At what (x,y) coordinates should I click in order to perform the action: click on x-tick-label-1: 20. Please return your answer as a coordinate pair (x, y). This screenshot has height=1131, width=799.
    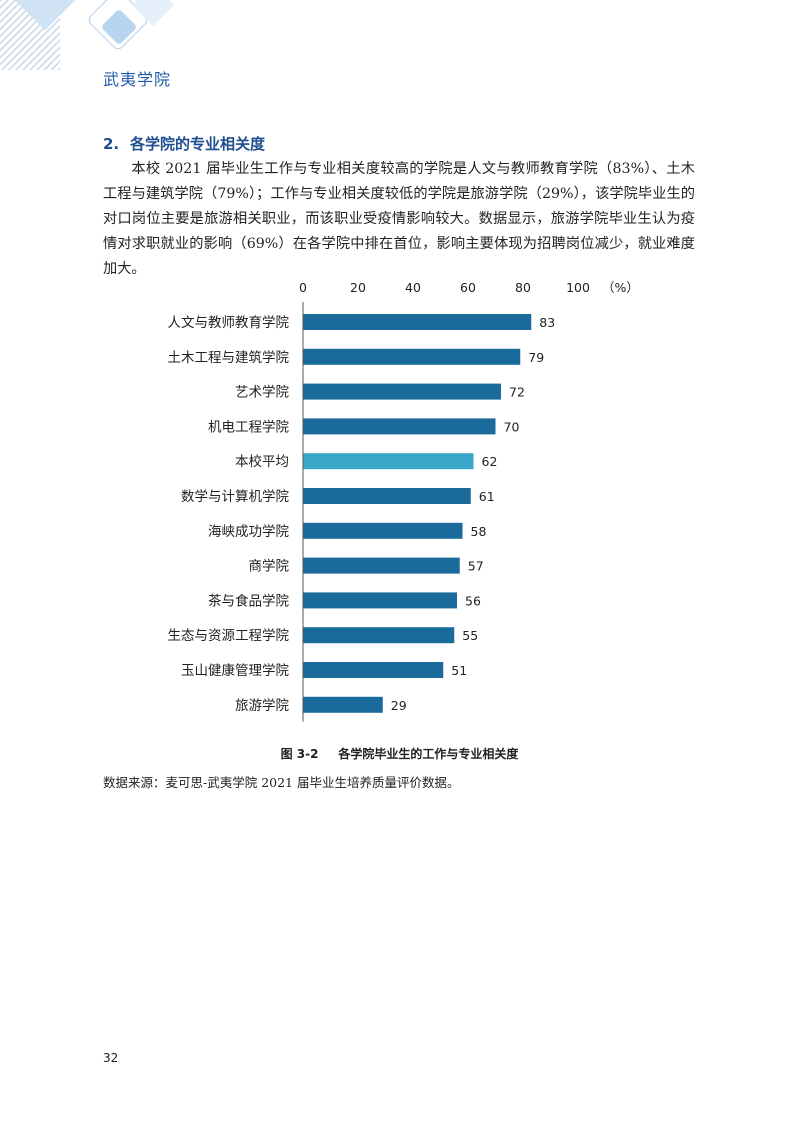
    Looking at the image, I should click on (358, 287).